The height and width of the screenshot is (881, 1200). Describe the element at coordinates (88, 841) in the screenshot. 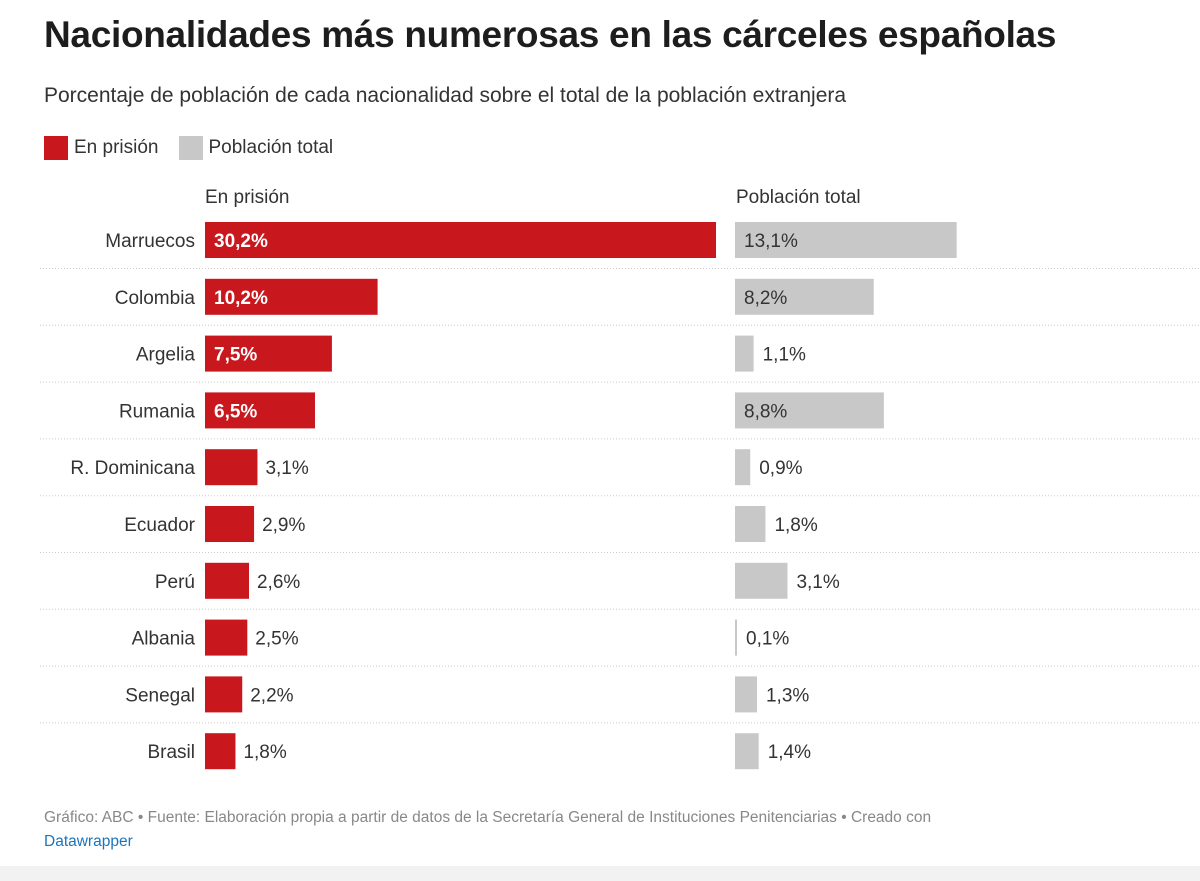

I see `footer-datawrapper-link: Datawrapper` at that location.